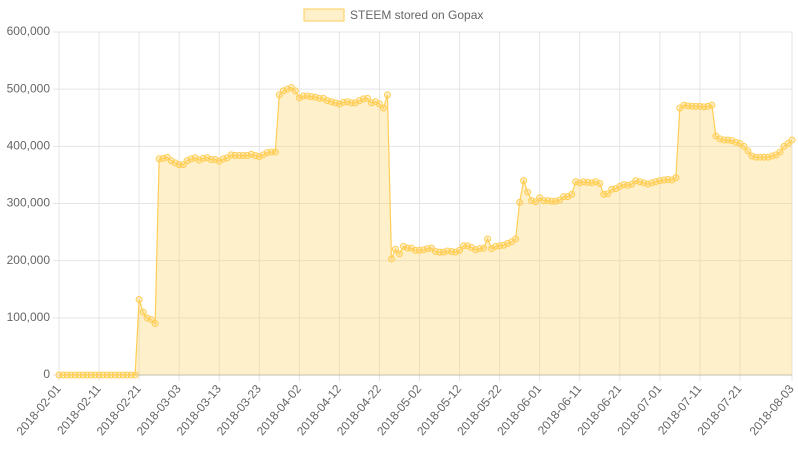 Image resolution: width=798 pixels, height=450 pixels. Describe the element at coordinates (324, 15) in the screenshot. I see `legend-swatch` at that location.